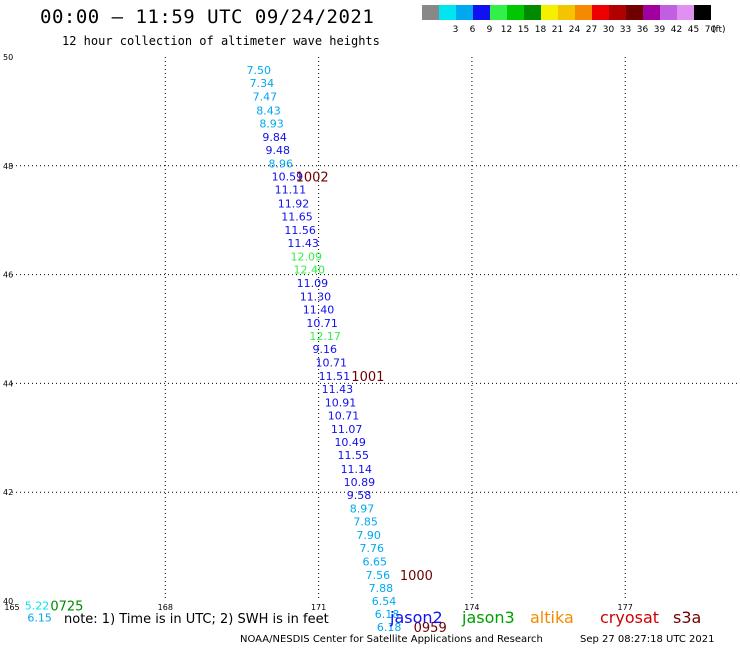 The width and height of the screenshot is (740, 650). Describe the element at coordinates (687, 617) in the screenshot. I see `satellite-s3a: s3a` at that location.